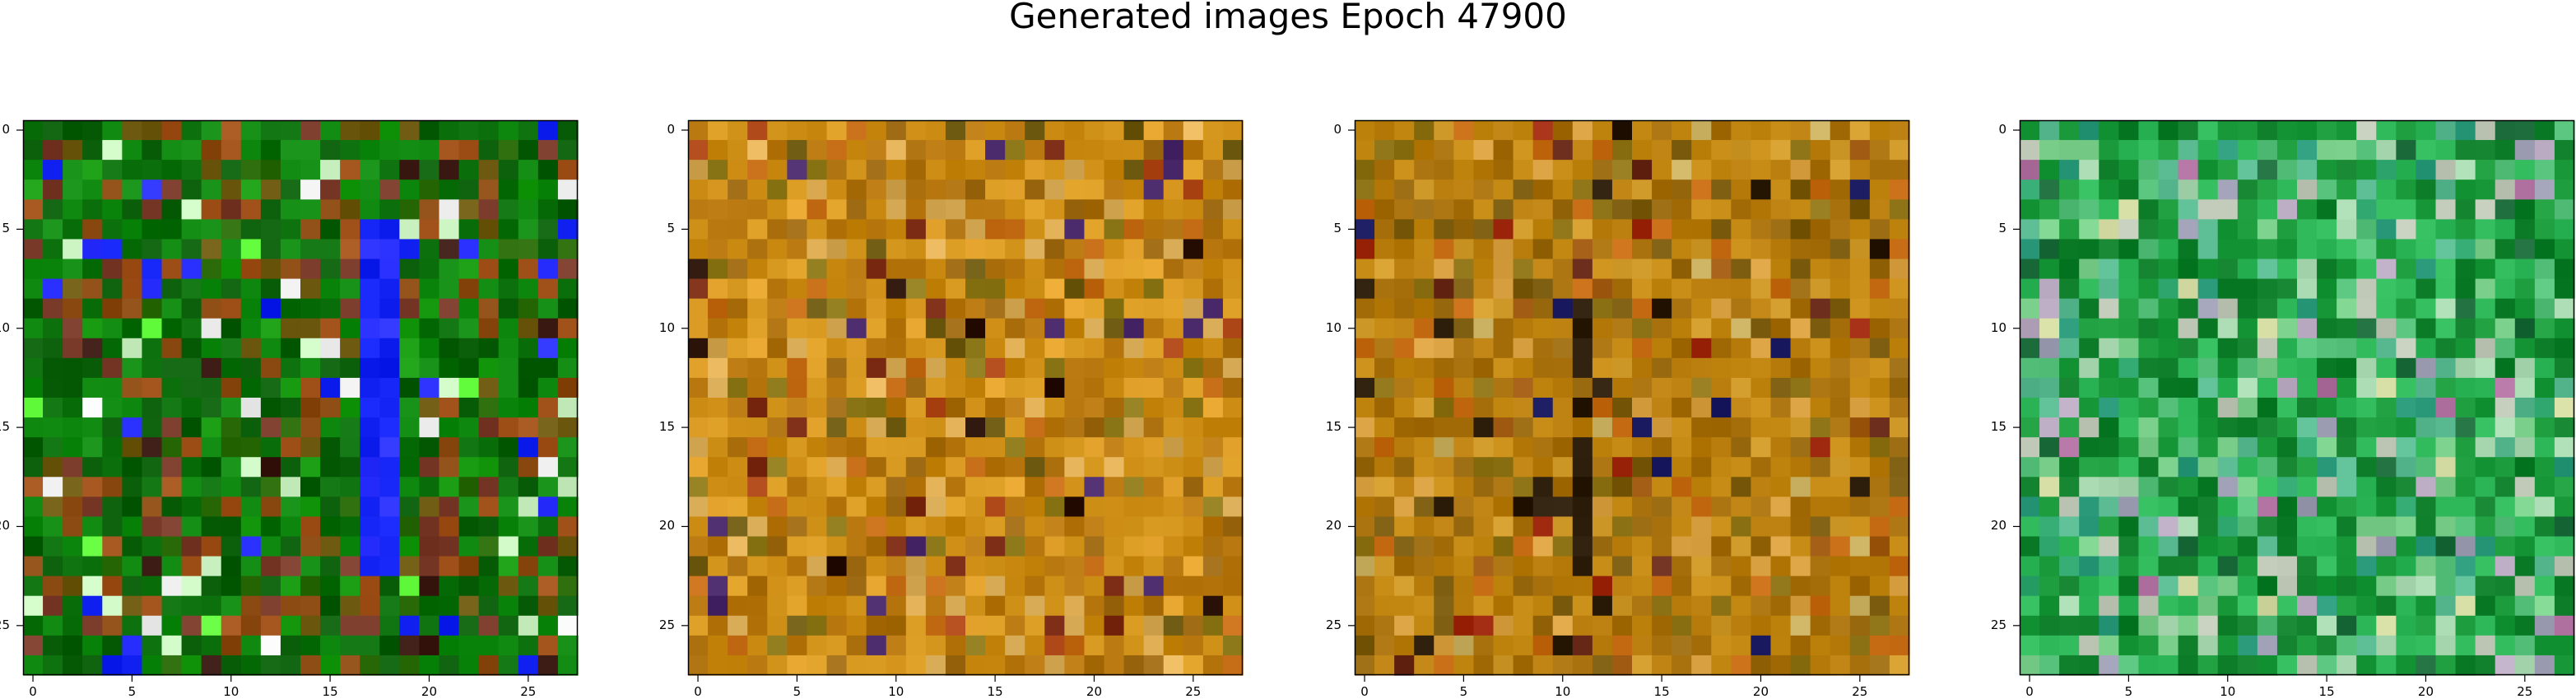 This screenshot has height=699, width=2576. I want to click on x-tick-label: 20, so click(1094, 691).